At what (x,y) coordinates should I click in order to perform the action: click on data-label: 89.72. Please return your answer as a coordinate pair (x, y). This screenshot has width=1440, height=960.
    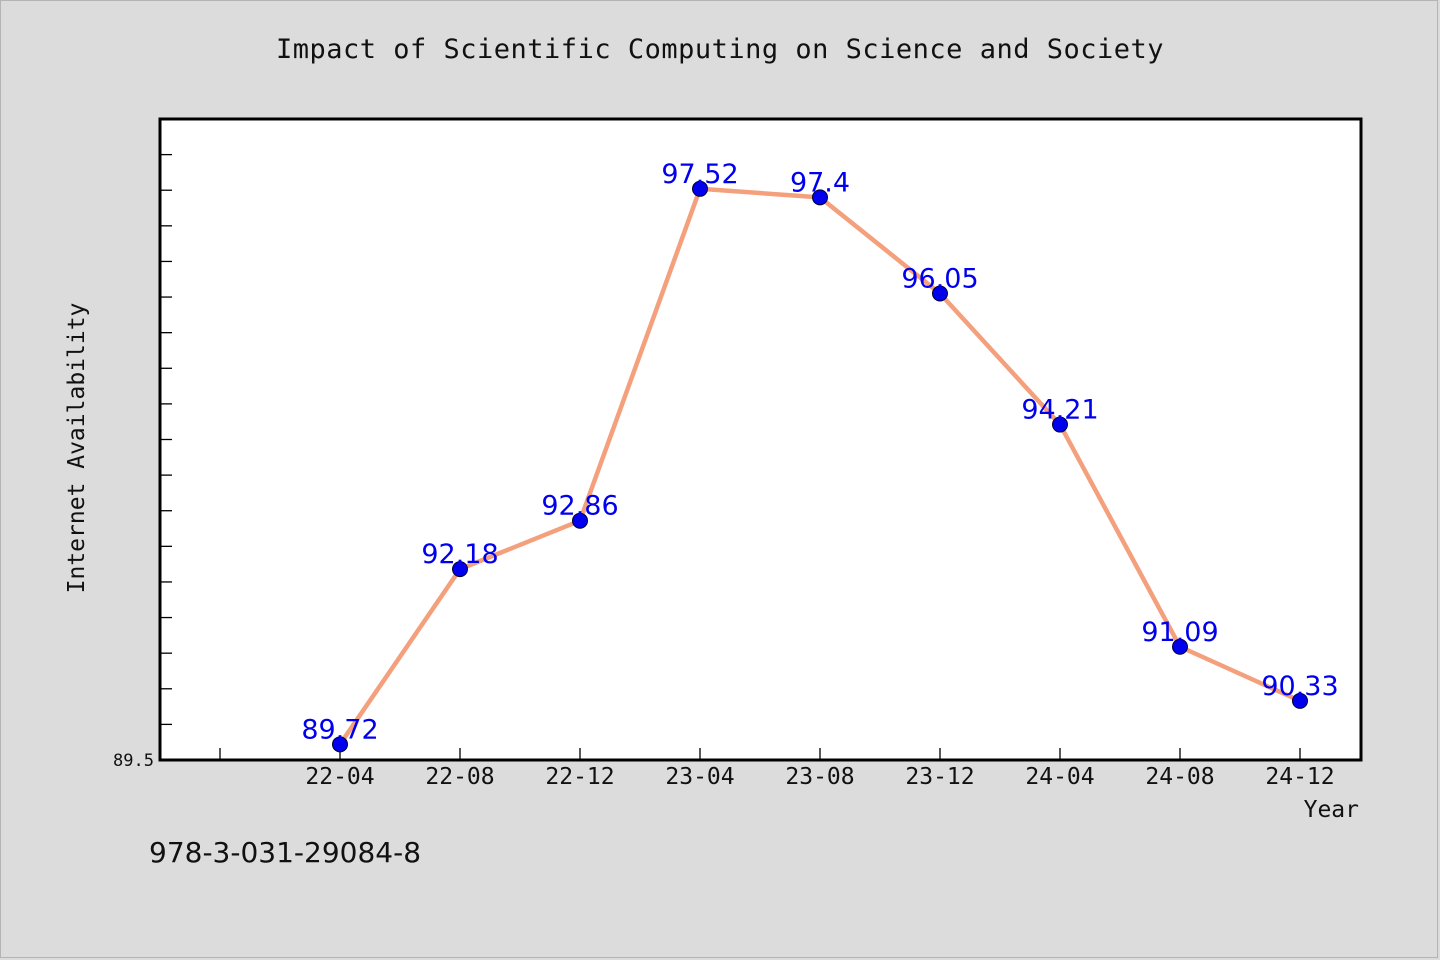
    Looking at the image, I should click on (339, 729).